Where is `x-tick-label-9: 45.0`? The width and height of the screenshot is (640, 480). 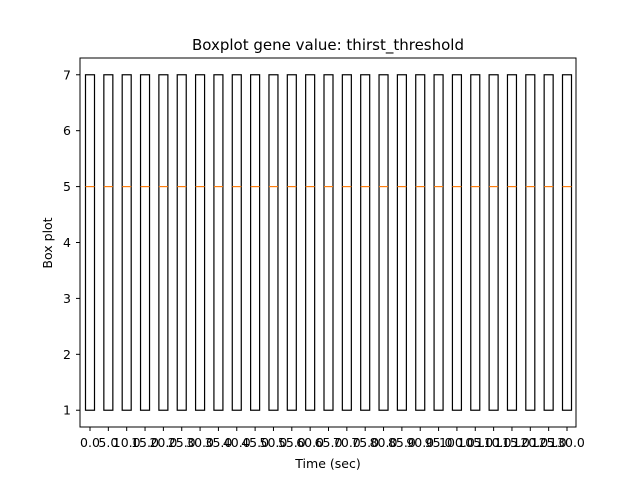 x-tick-label-9: 45.0 is located at coordinates (255, 442).